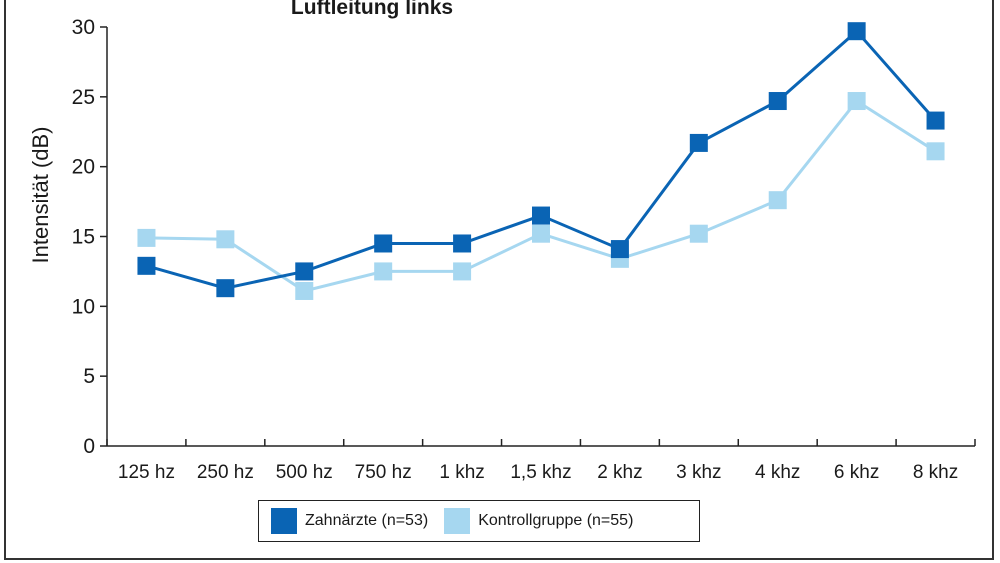  What do you see at coordinates (89, 446) in the screenshot?
I see `y-tick-label: 0` at bounding box center [89, 446].